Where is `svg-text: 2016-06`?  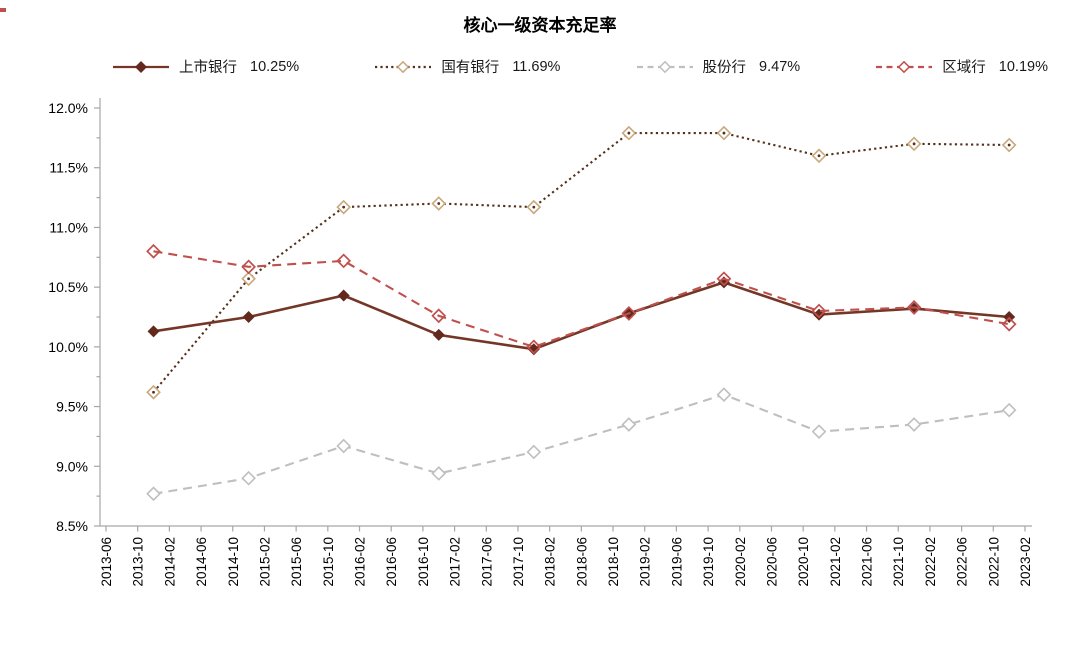 svg-text: 2016-06 is located at coordinates (391, 562).